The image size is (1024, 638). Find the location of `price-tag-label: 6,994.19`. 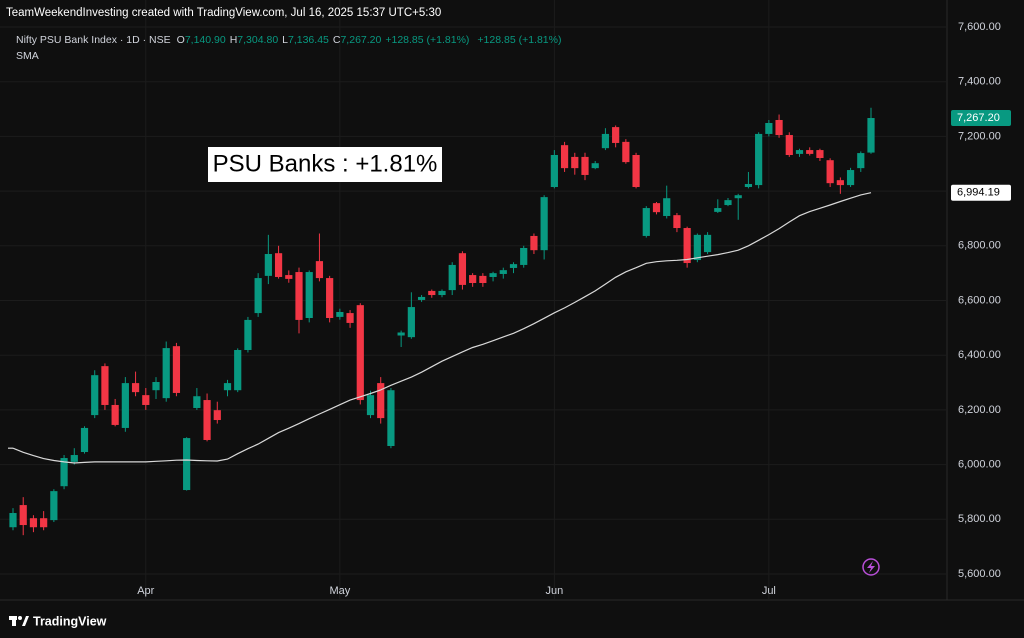

price-tag-label: 6,994.19 is located at coordinates (978, 193).